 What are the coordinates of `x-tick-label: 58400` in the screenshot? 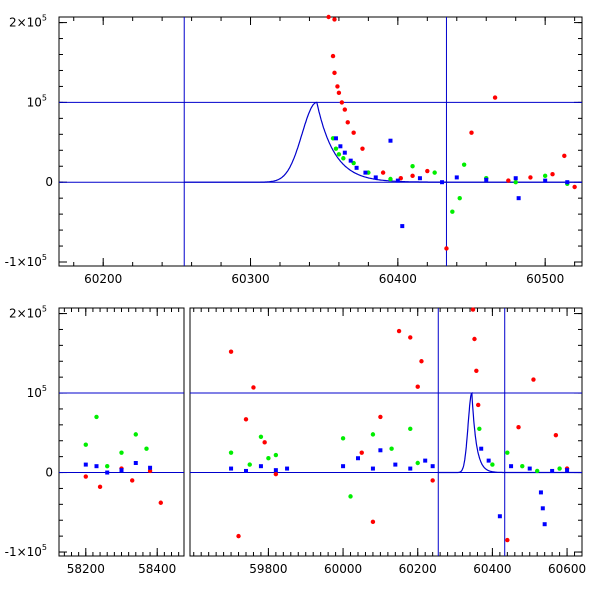 It's located at (157, 569).